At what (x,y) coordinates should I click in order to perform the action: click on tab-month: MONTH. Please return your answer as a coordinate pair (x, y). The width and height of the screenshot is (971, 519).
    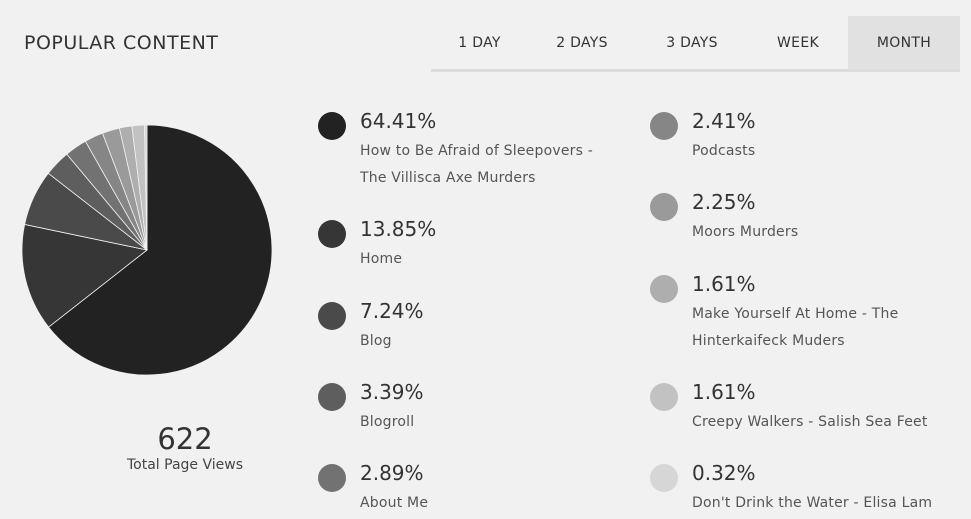
    Looking at the image, I should click on (904, 42).